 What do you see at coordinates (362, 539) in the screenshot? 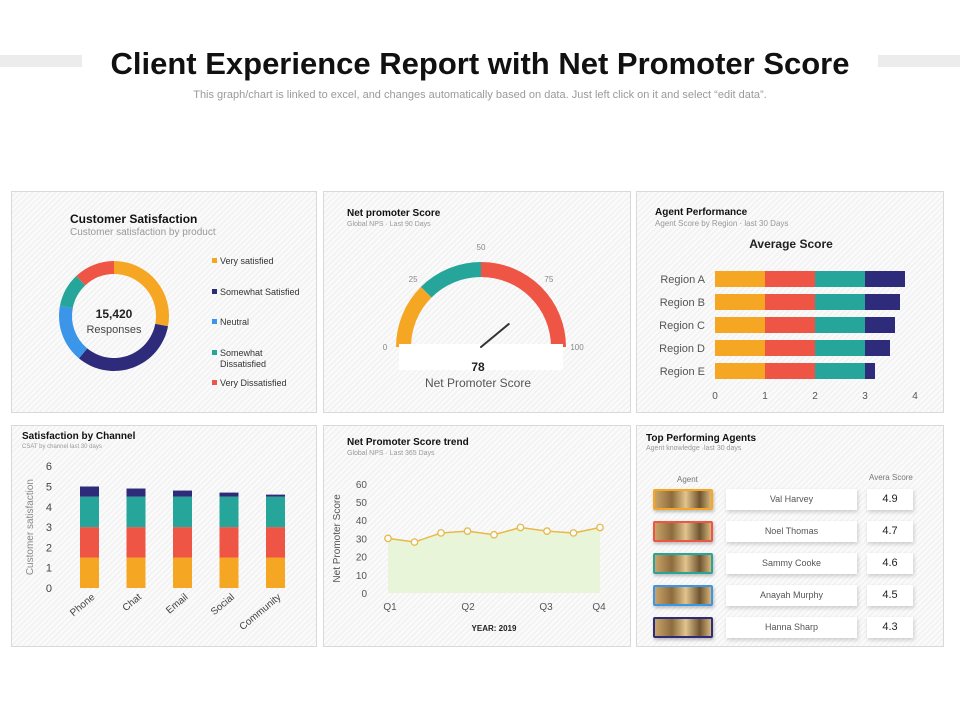
I see `trend-y-tick: 30` at bounding box center [362, 539].